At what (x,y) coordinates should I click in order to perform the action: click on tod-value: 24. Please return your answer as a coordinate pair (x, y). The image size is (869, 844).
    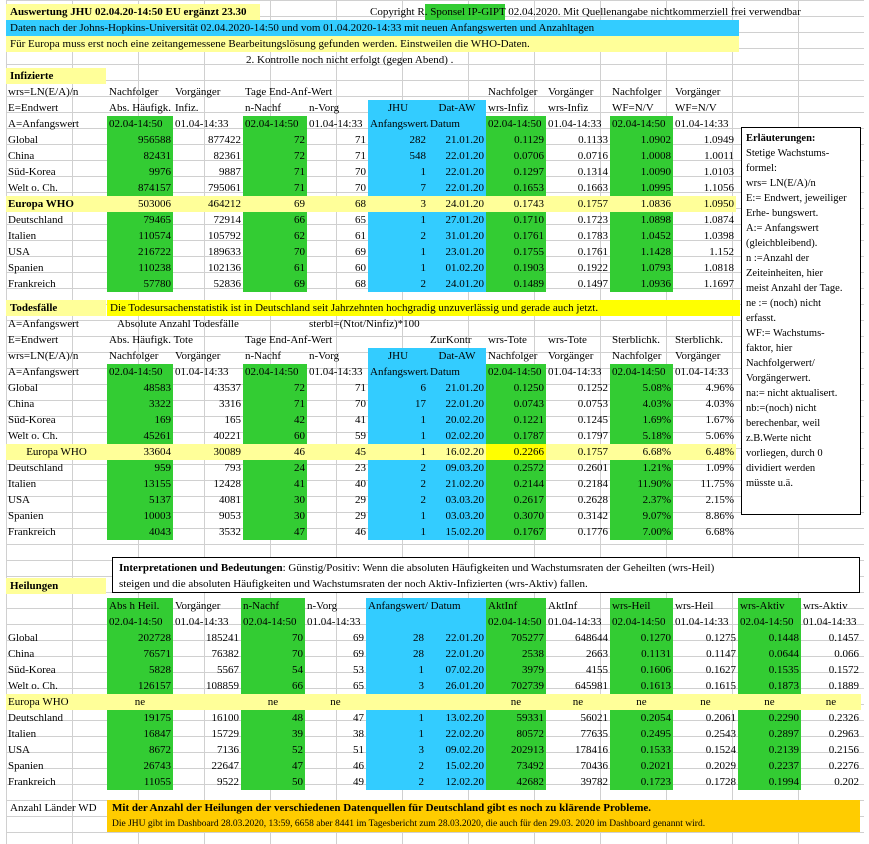
    Looking at the image, I should click on (275, 468).